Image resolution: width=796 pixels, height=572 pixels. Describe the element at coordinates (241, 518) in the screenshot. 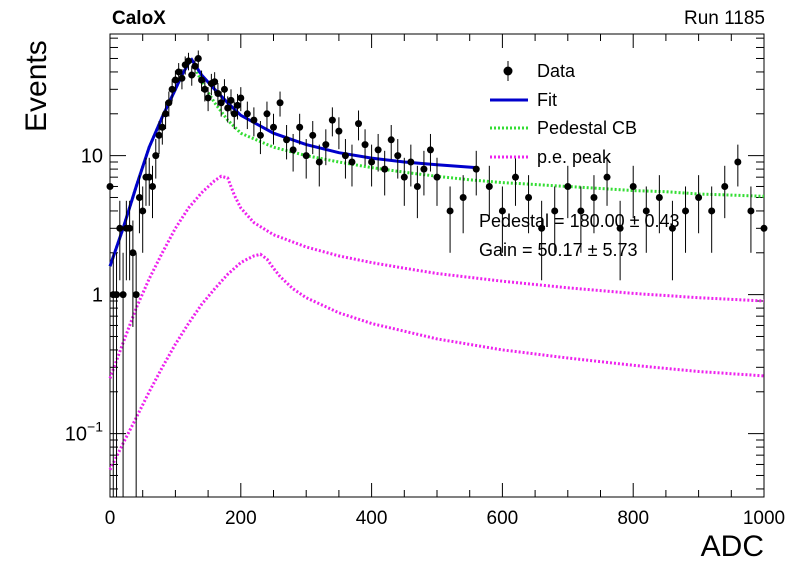

I see `x-tick-label: 200` at that location.